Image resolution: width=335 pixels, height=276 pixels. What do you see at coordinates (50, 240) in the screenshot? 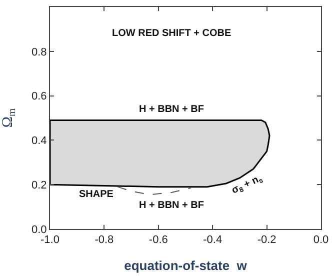
I see `x-tick-label: -1.0` at bounding box center [50, 240].